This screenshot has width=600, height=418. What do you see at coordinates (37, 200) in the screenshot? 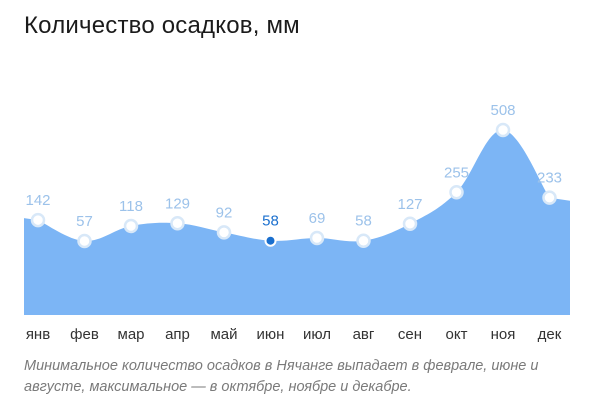
I see `data-label-янв: 142` at bounding box center [37, 200].